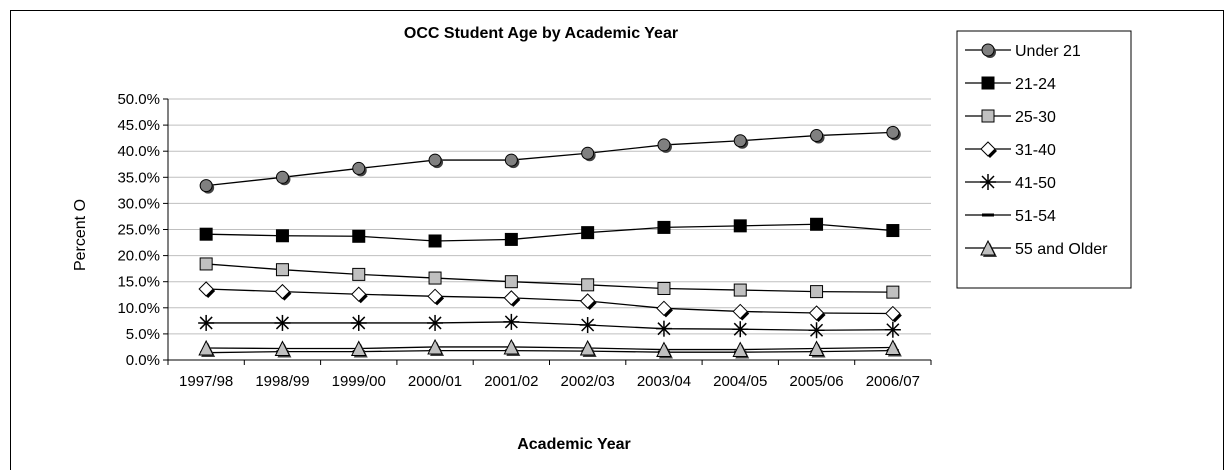  I want to click on y-tick-label: 20.0%, so click(138, 256).